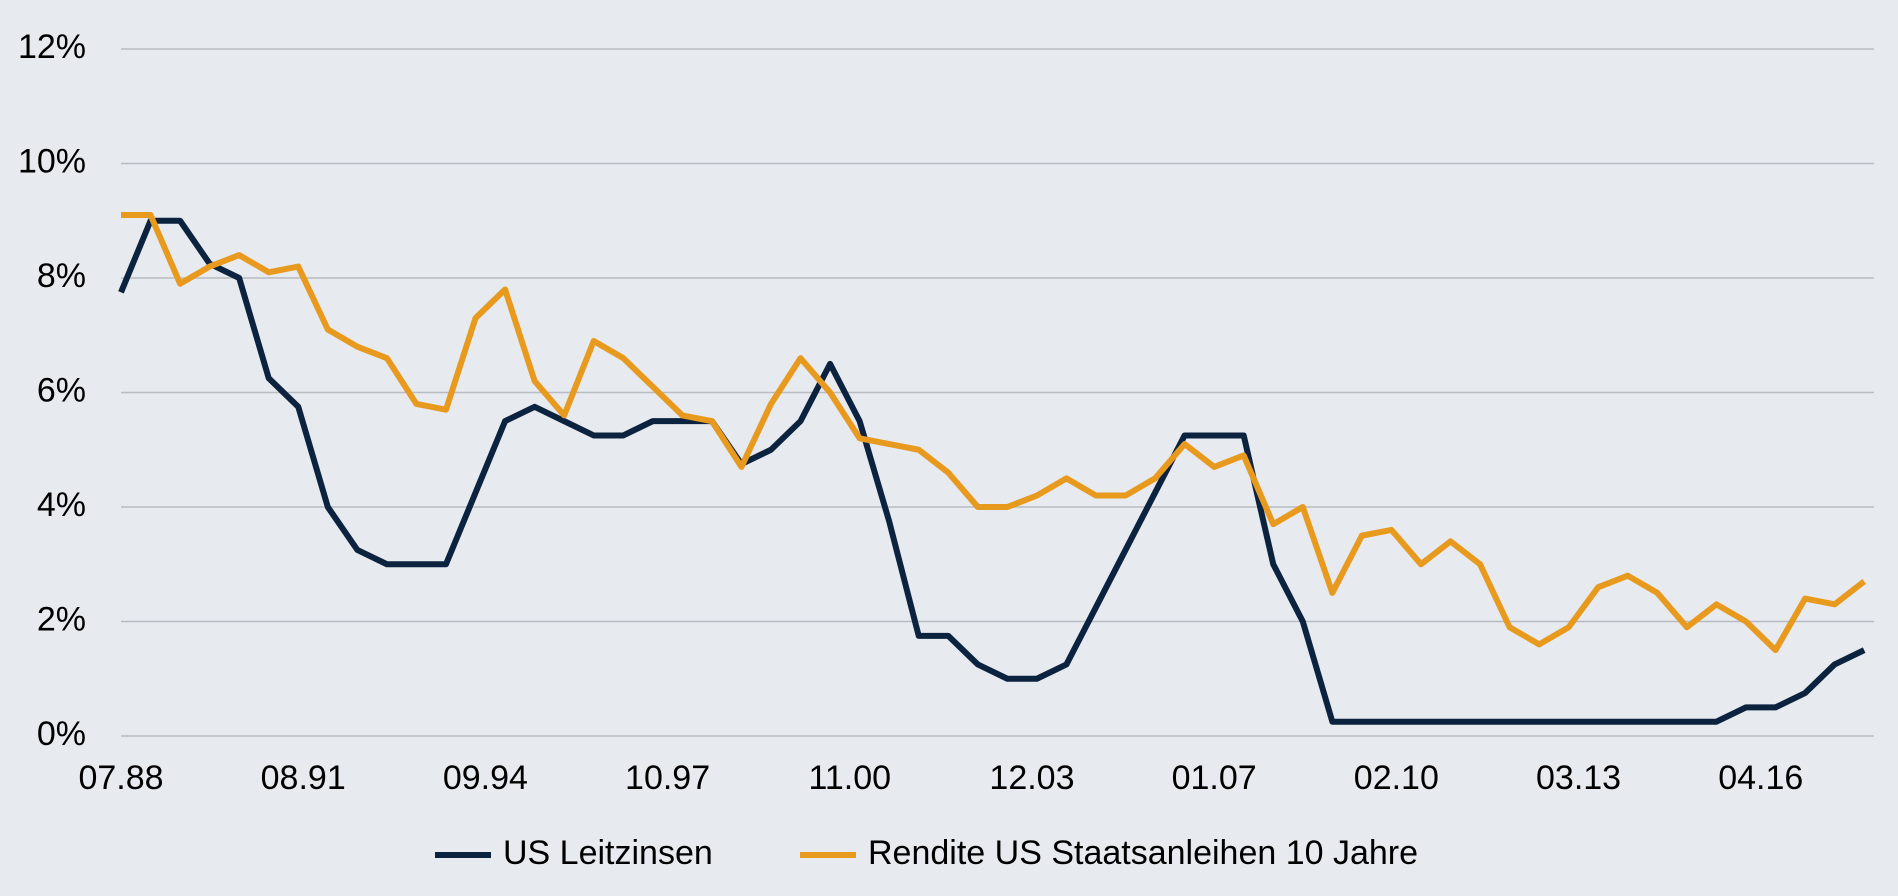 The height and width of the screenshot is (896, 1898). I want to click on x-tick-label: 09.94, so click(485, 778).